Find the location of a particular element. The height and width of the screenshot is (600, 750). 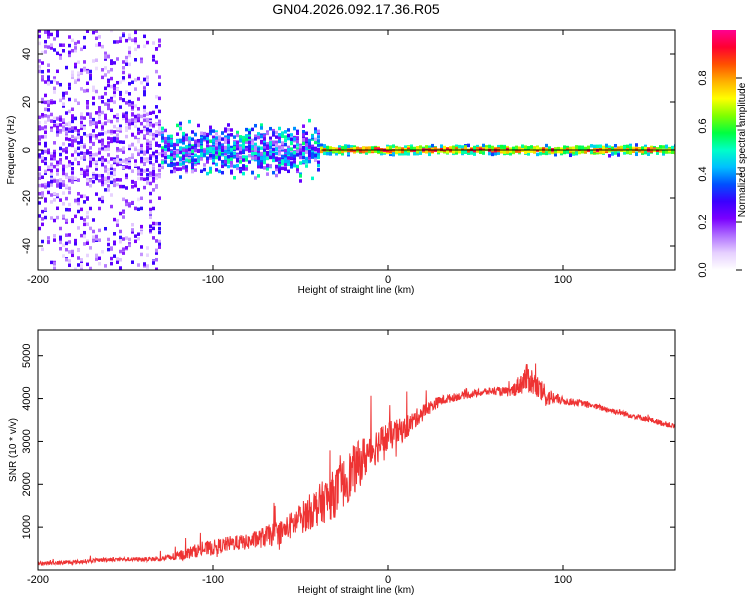

snr-y-tick-label: 1000 is located at coordinates (27, 527).